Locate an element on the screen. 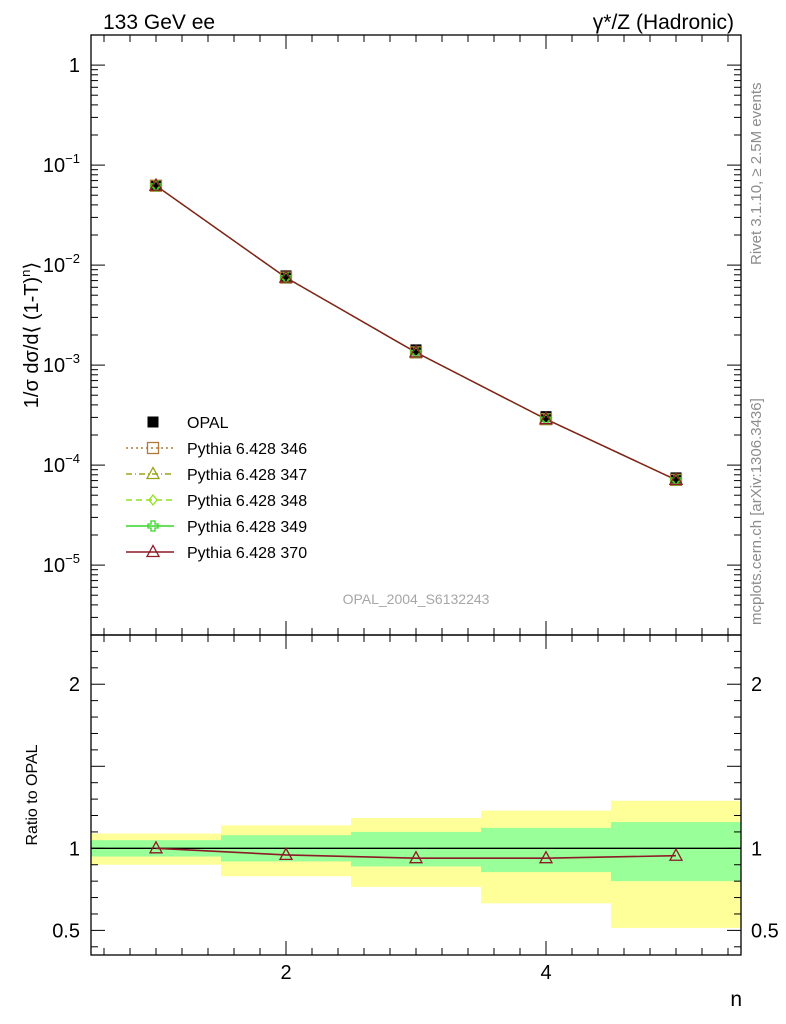 Image resolution: width=786 pixels, height=1024 pixels. ratio-y-tick-label-right: 2 is located at coordinates (756, 685).